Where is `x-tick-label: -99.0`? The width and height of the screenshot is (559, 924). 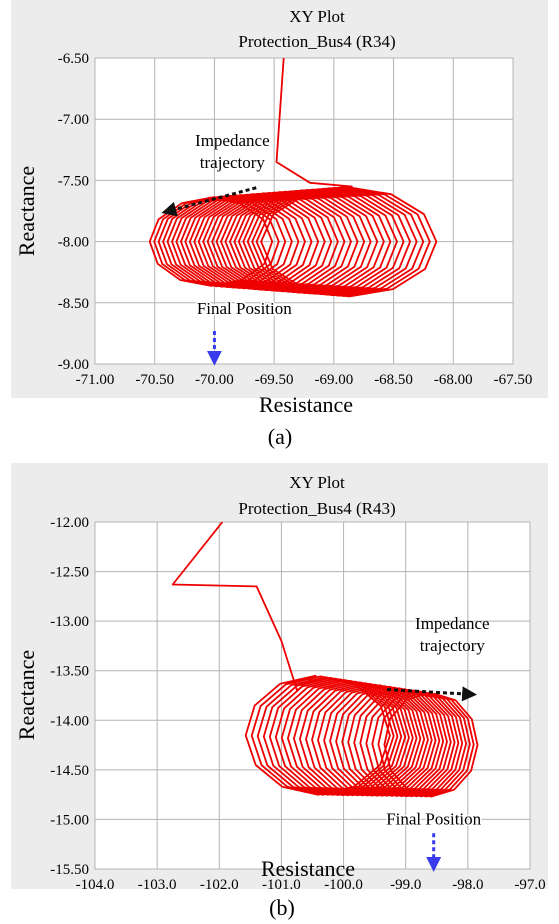
x-tick-label: -99.0 is located at coordinates (405, 885).